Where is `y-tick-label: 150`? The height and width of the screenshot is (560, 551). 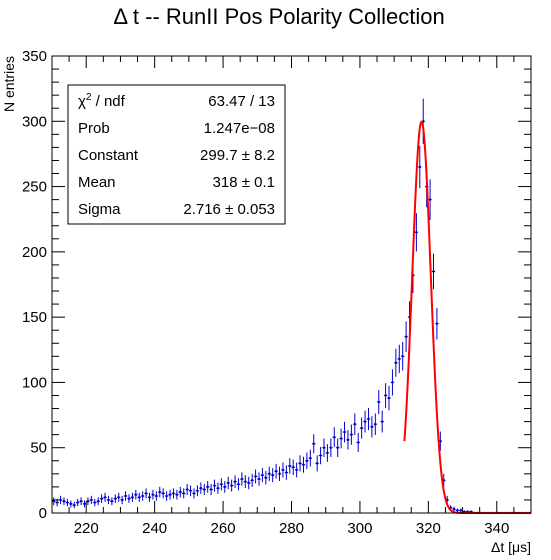 y-tick-label: 150 is located at coordinates (34, 317).